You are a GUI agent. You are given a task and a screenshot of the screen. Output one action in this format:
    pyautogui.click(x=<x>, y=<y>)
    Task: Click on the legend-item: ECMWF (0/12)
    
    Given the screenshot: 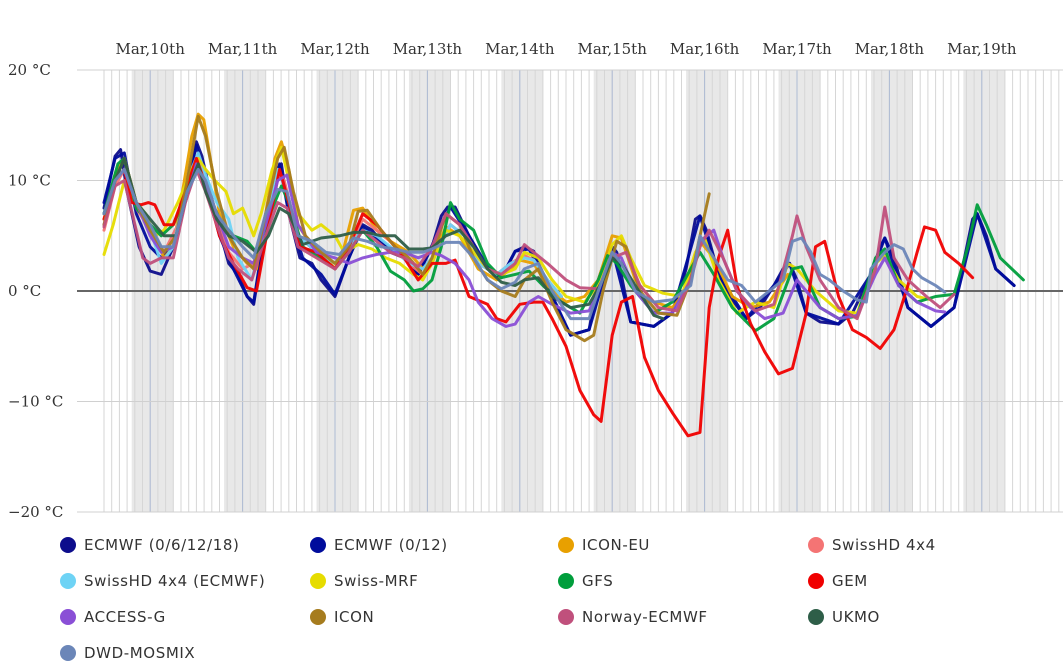 What is the action you would take?
    pyautogui.click(x=379, y=545)
    